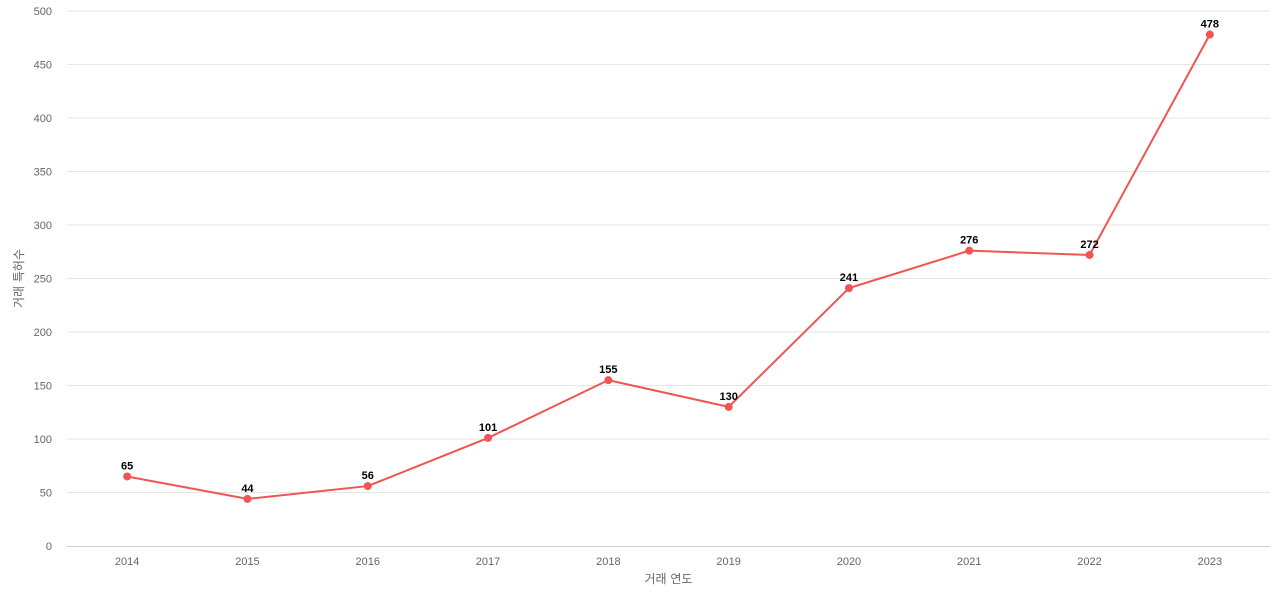  I want to click on data-label: 478, so click(1210, 25).